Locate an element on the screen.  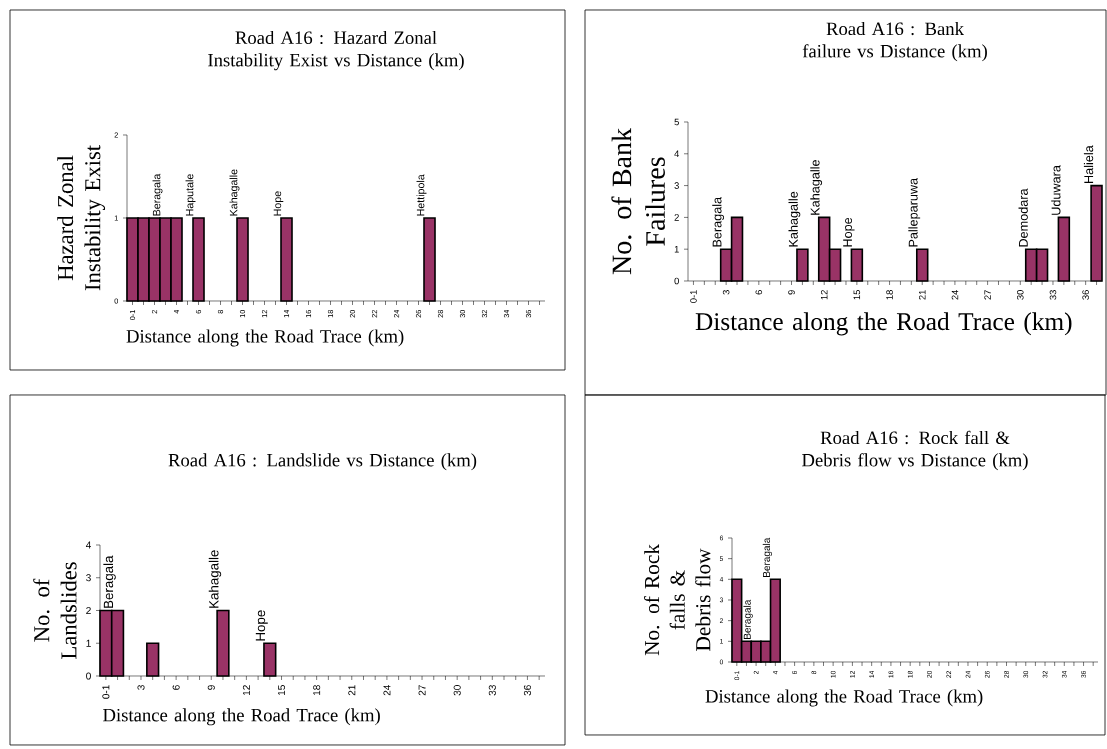
data-label: Hettipola is located at coordinates (421, 195).